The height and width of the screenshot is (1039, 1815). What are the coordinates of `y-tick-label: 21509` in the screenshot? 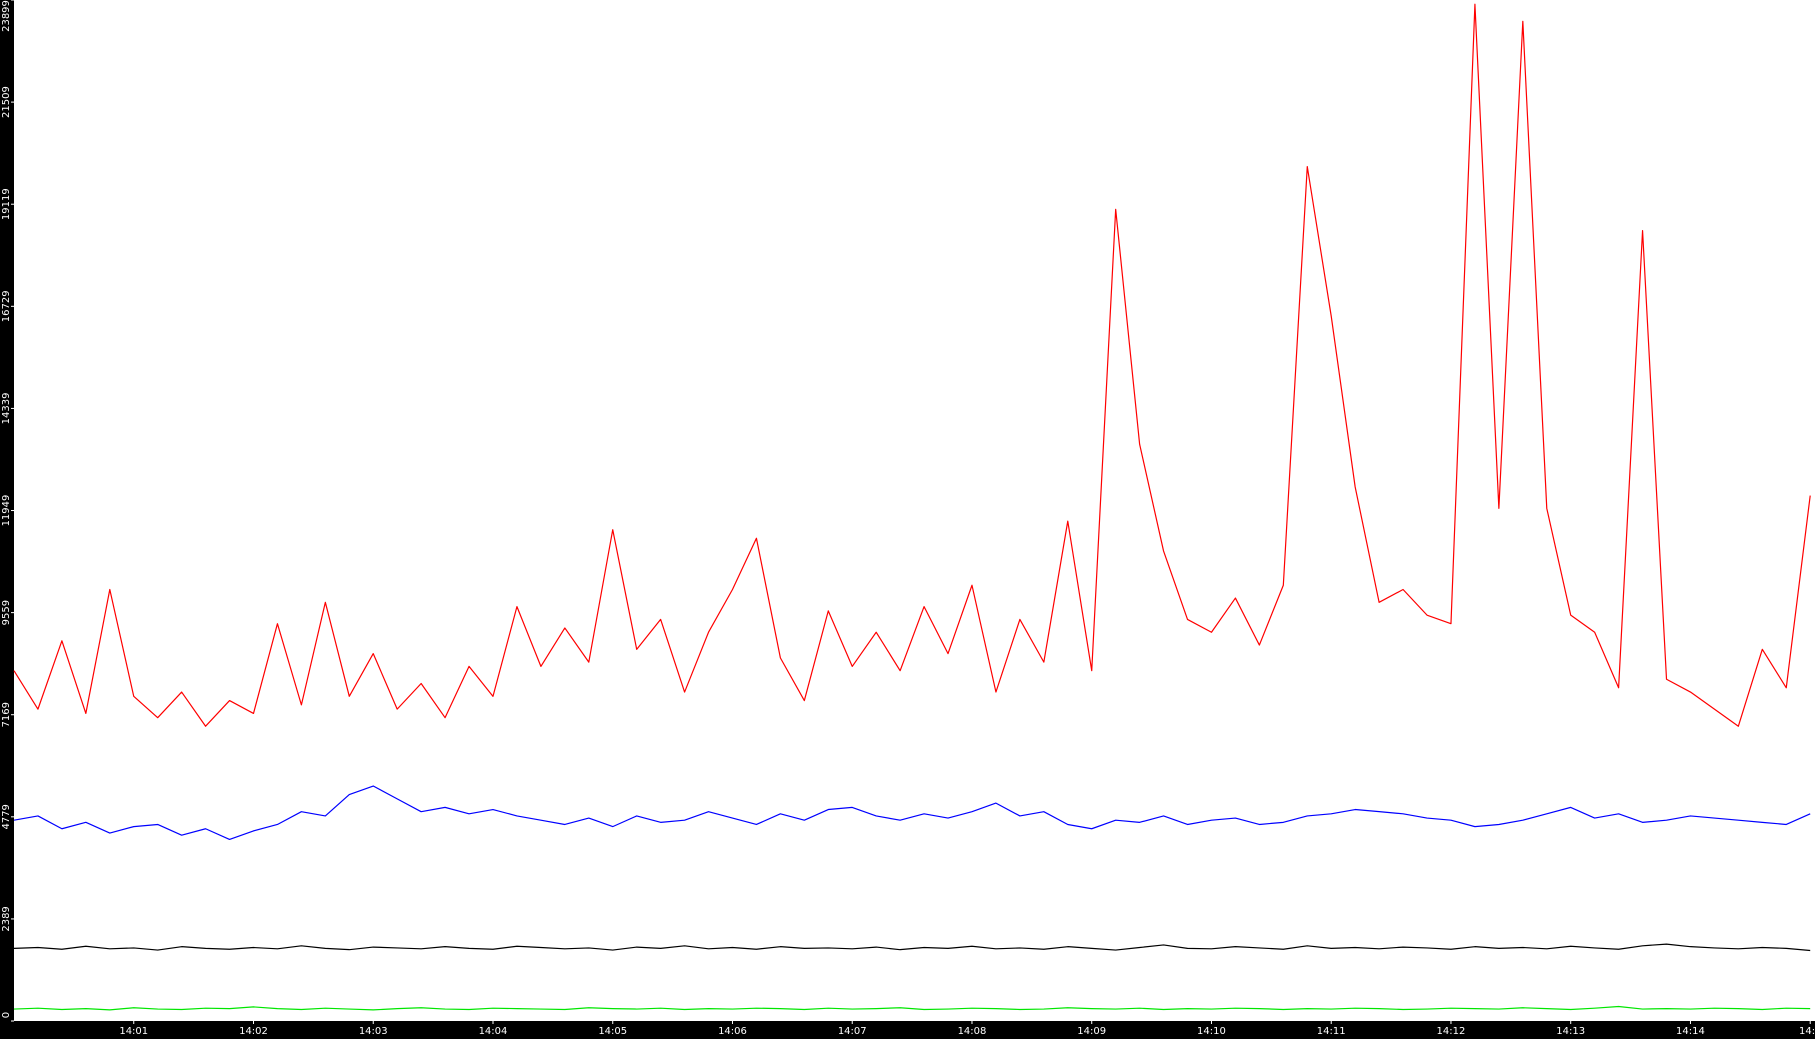 It's located at (6, 102).